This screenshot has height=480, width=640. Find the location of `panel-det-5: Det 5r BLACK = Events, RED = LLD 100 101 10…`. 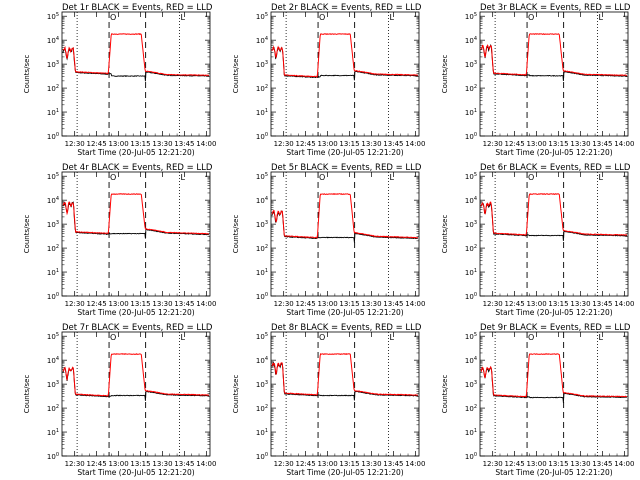

panel-det-5: Det 5r BLACK = Events, RED = LLD 100 101 10… is located at coordinates (328, 240).